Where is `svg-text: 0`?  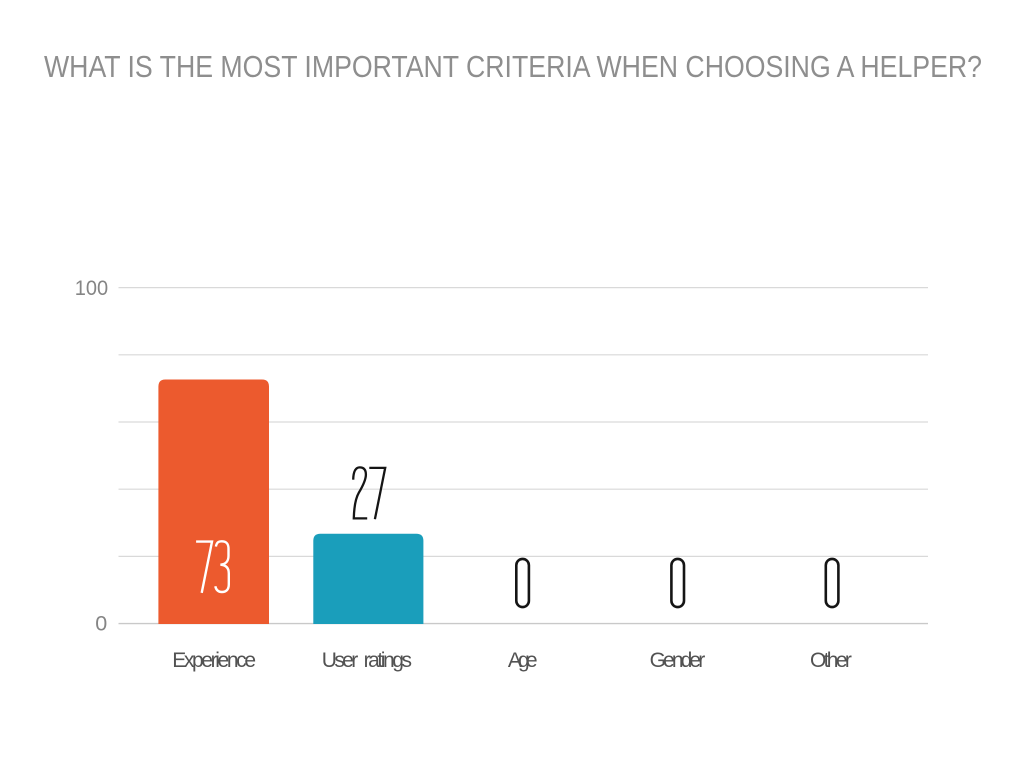 svg-text: 0 is located at coordinates (101, 623).